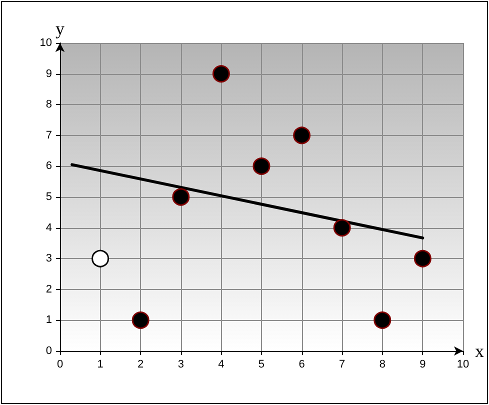 Image resolution: width=489 pixels, height=405 pixels. Describe the element at coordinates (60, 28) in the screenshot. I see `y-axis-title: y` at that location.